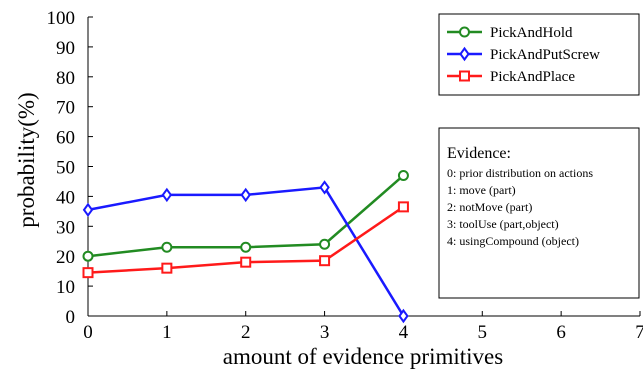 The width and height of the screenshot is (643, 370). Describe the element at coordinates (65, 197) in the screenshot. I see `y-tick-label: 40` at that location.